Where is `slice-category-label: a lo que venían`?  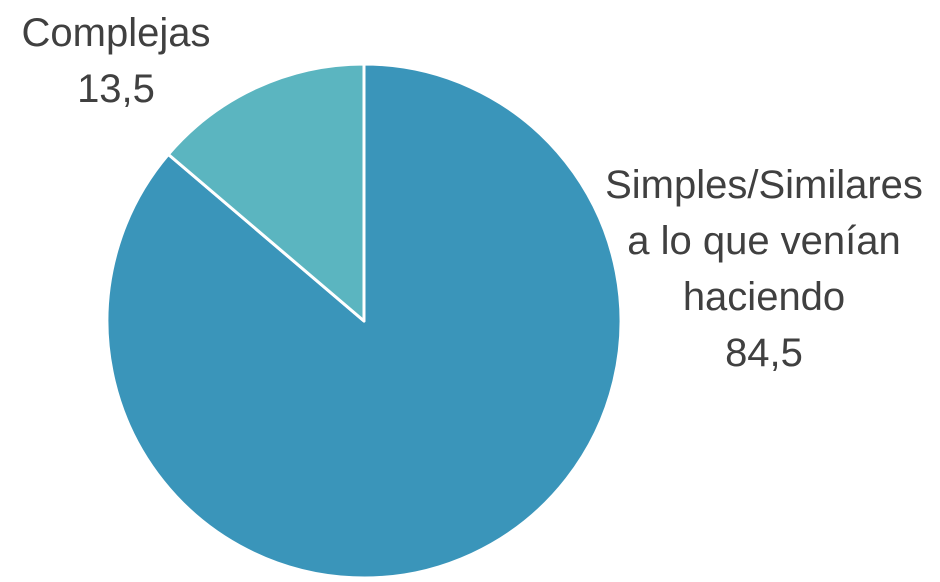
slice-category-label: a lo que venían is located at coordinates (764, 241).